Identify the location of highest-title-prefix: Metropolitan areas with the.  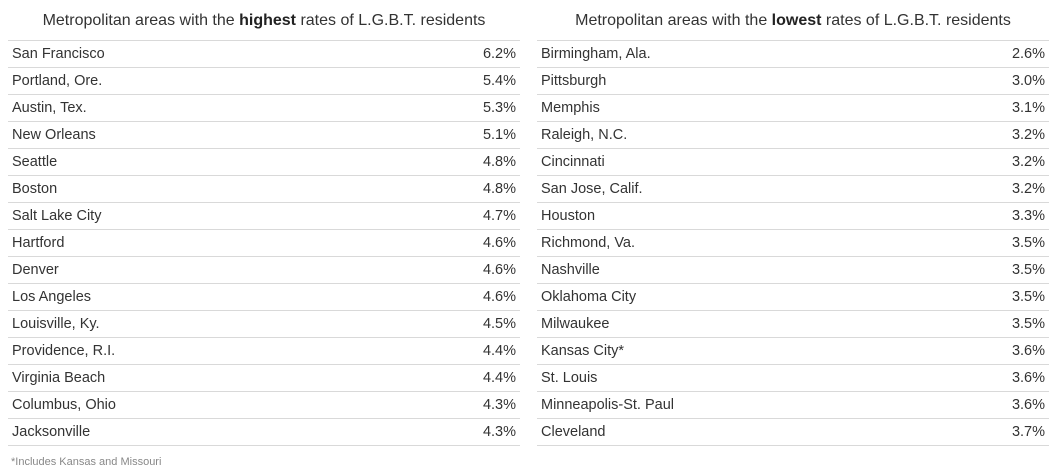
(141, 20).